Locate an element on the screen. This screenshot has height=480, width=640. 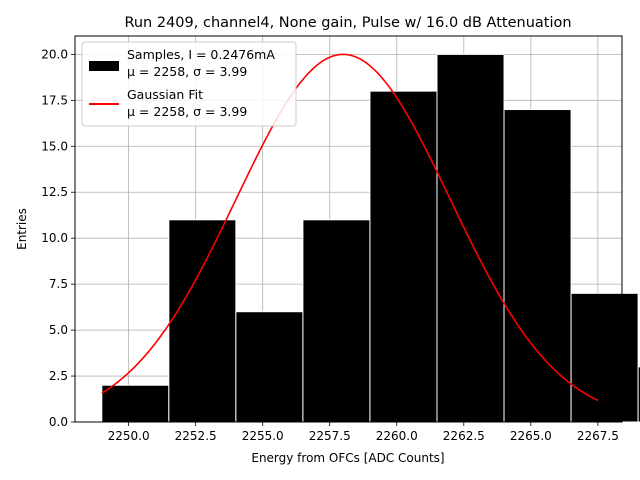
y-tick-label: 7.5 is located at coordinates (58, 284).